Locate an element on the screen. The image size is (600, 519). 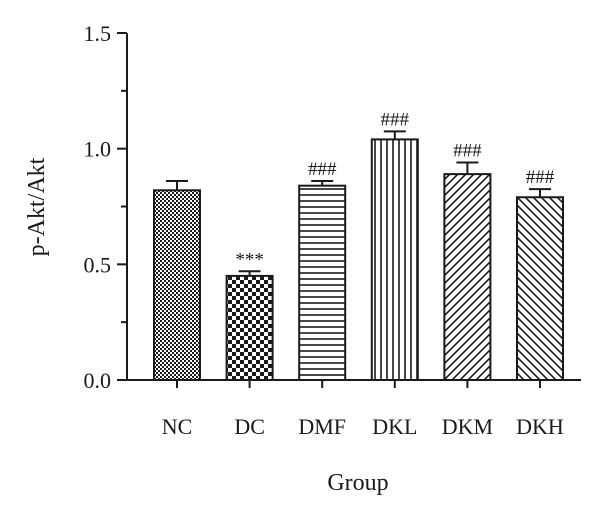
significance-label-dkl: ### is located at coordinates (395, 119).